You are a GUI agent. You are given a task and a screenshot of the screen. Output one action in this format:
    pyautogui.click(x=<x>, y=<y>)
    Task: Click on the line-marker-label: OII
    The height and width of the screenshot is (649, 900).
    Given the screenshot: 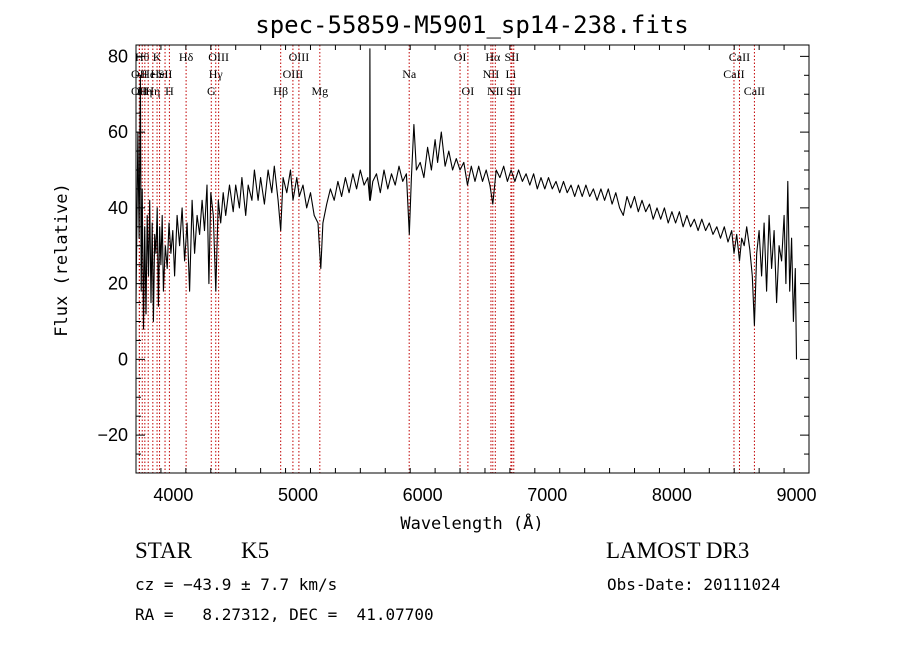 What is the action you would take?
    pyautogui.click(x=139, y=91)
    